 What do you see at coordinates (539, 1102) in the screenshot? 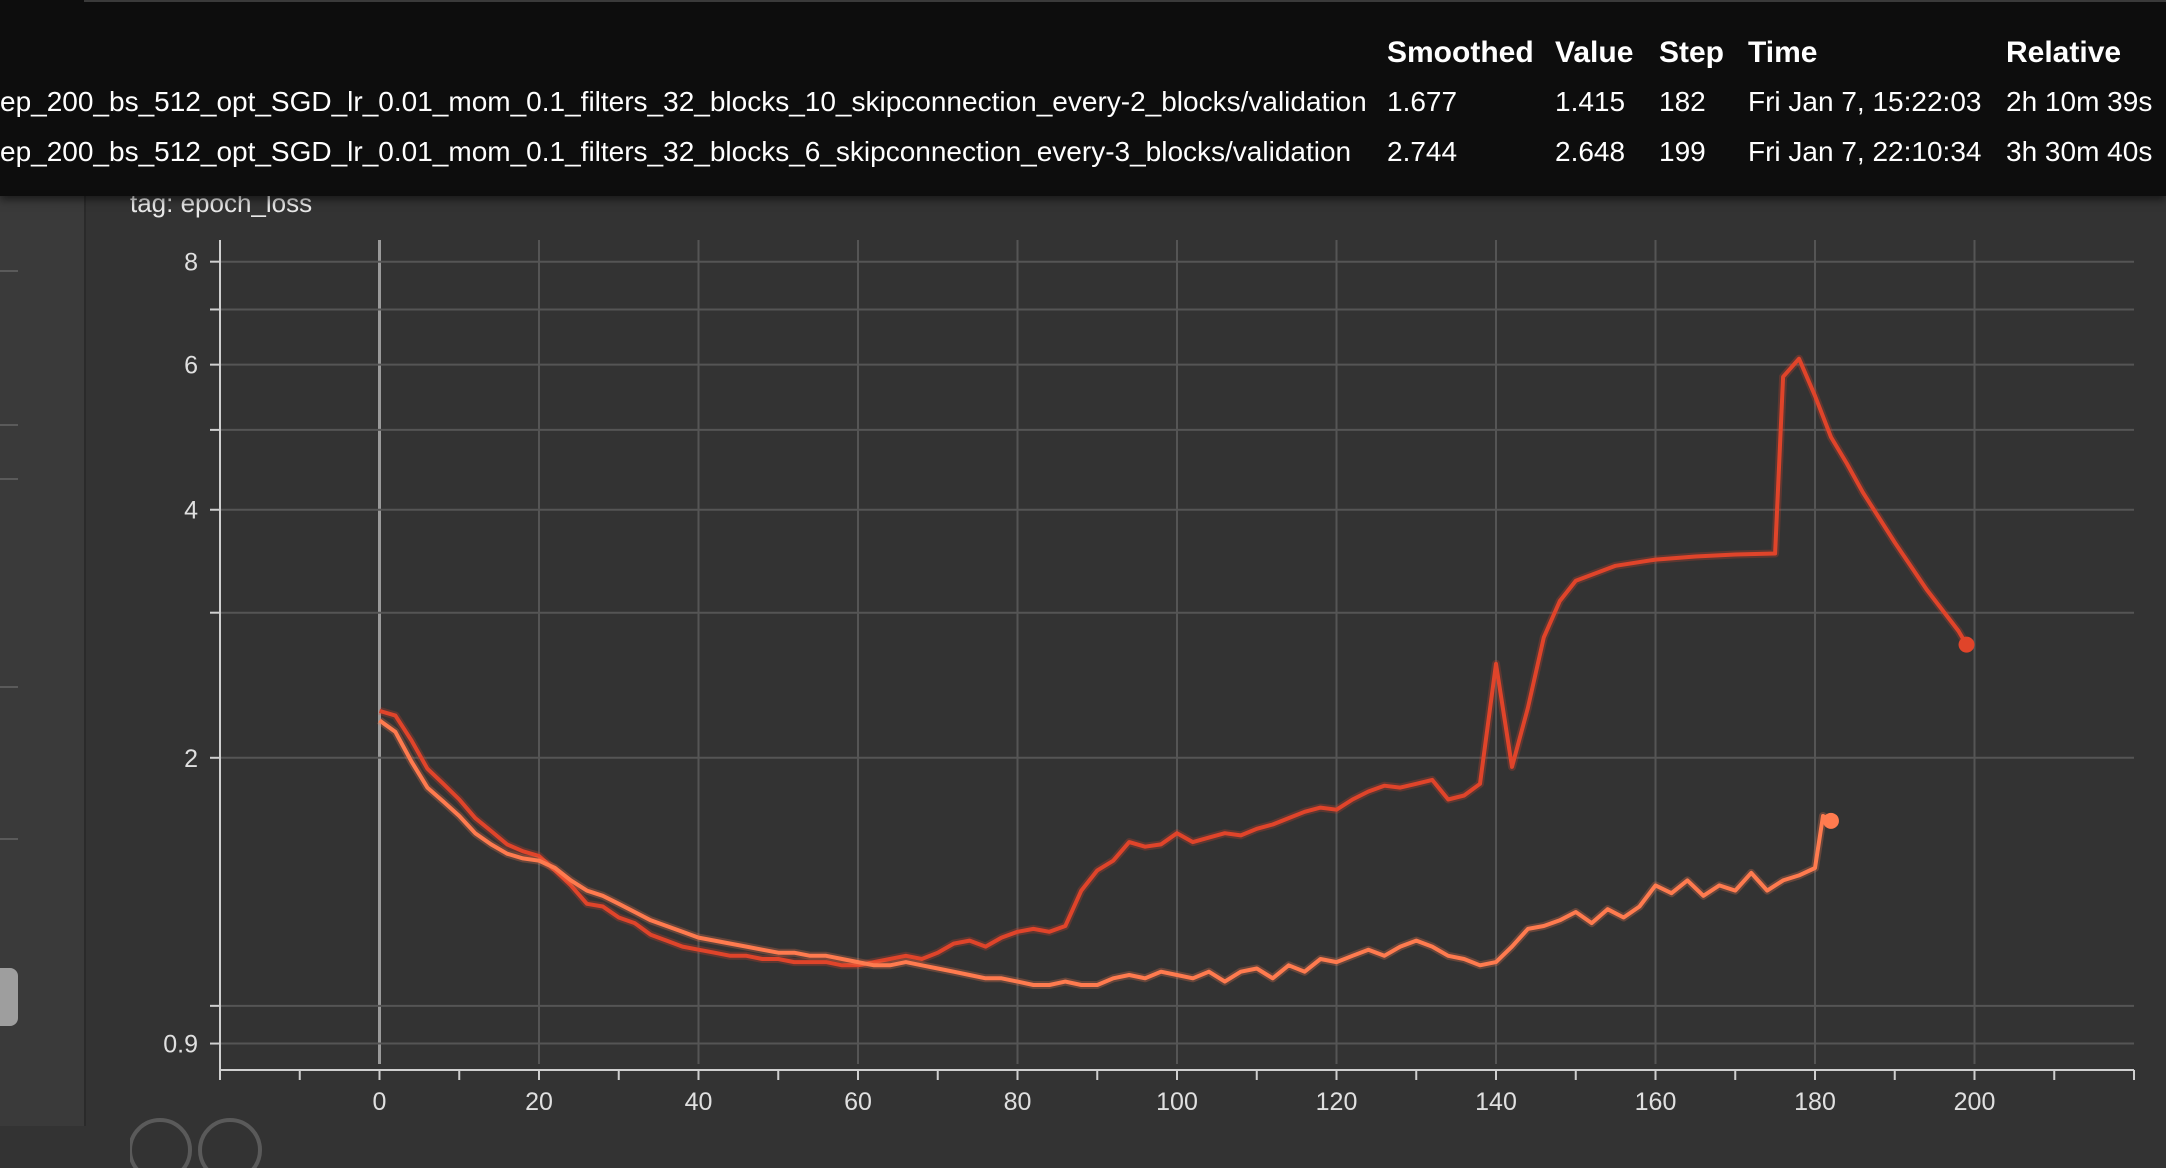
I see `x-tick-label: 20` at bounding box center [539, 1102].